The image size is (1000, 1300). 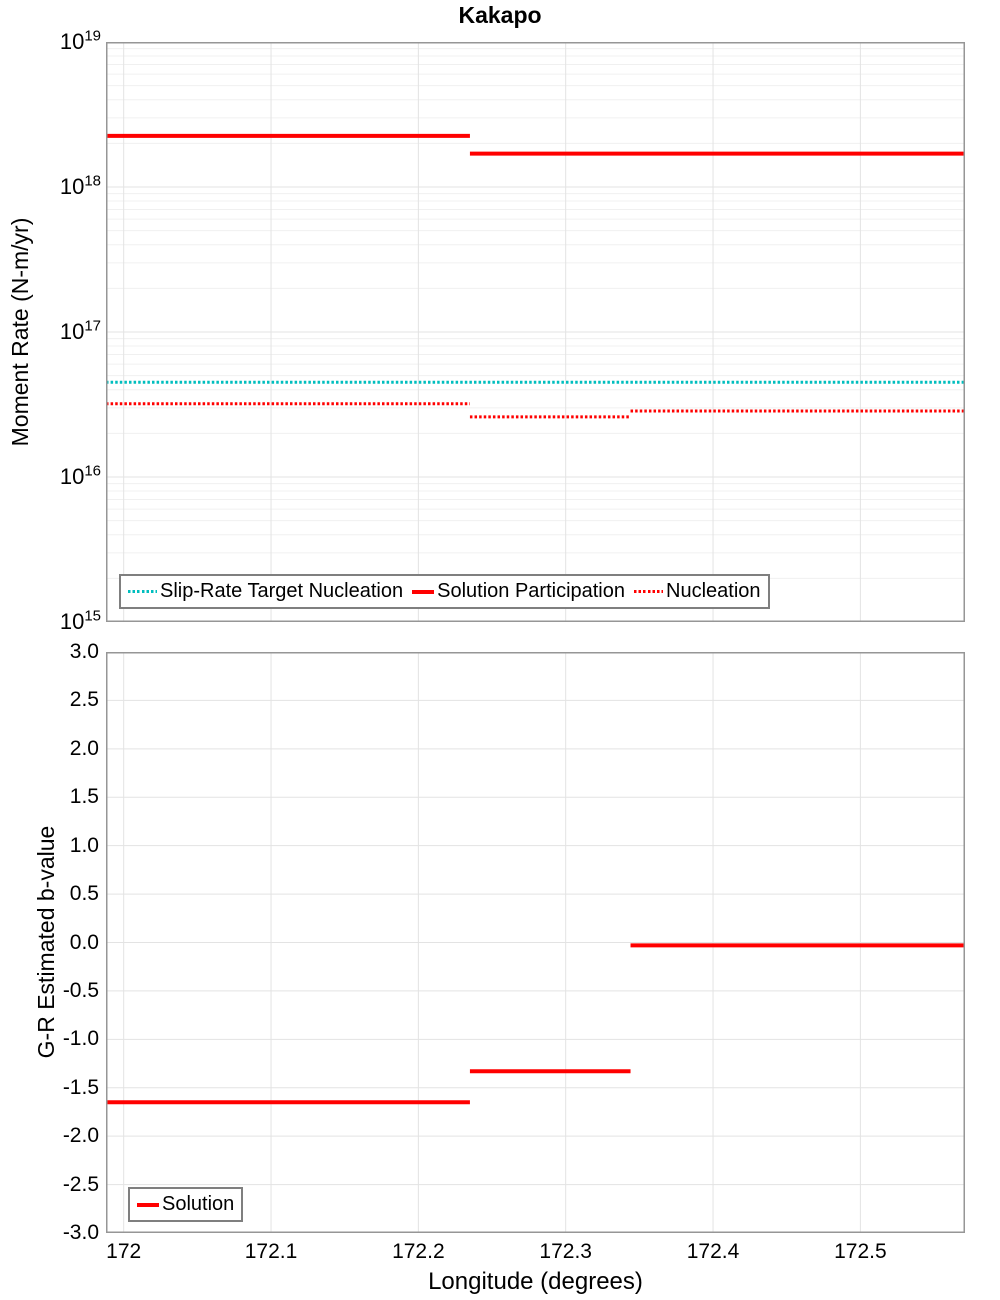 What do you see at coordinates (80, 330) in the screenshot?
I see `y-tick-10e17: 1017` at bounding box center [80, 330].